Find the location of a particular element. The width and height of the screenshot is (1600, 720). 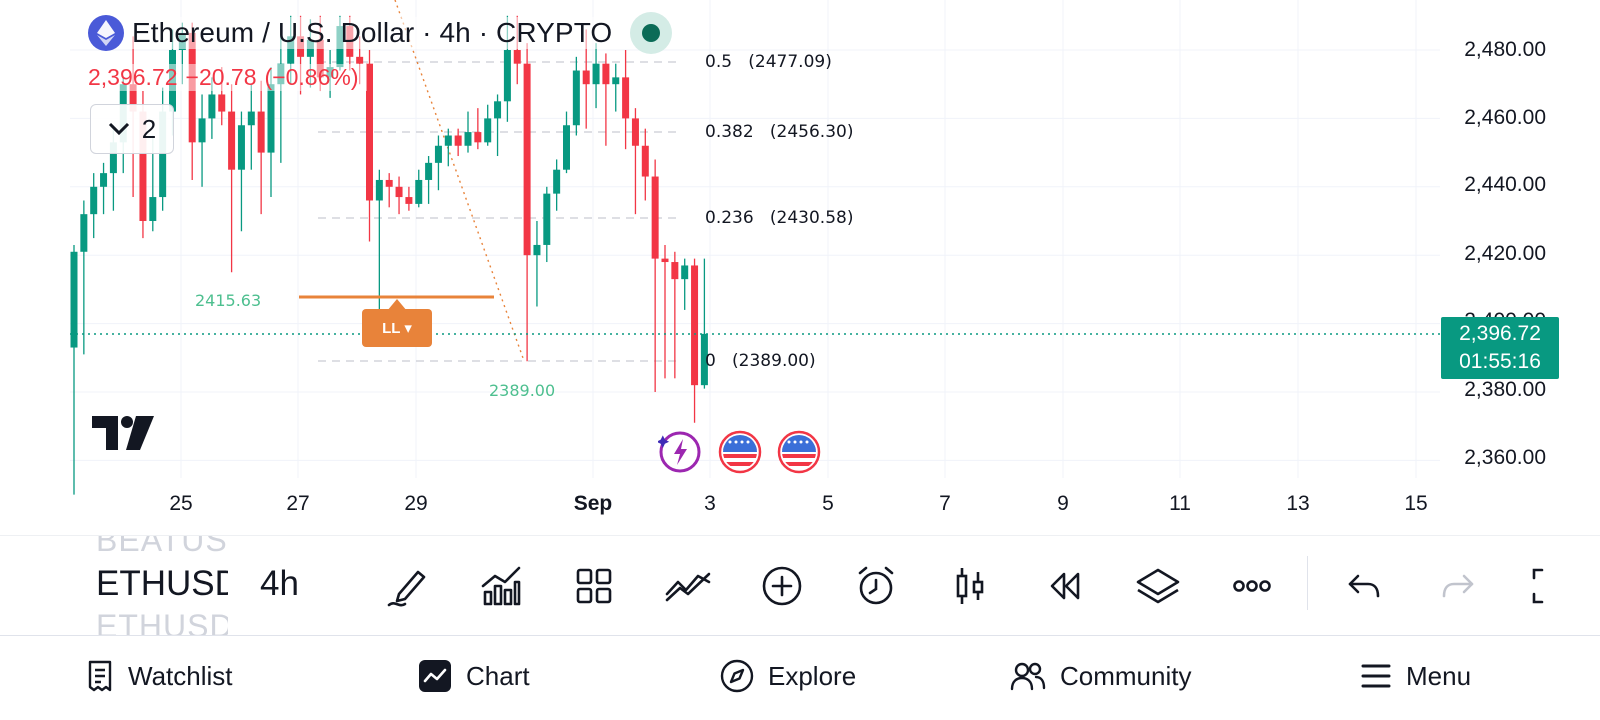

indicators-collapse-button: 2 is located at coordinates (132, 129).